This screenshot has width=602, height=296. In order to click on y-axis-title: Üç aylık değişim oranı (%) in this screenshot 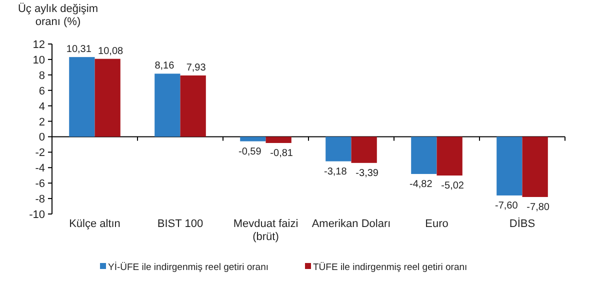, I will do `click(58, 15)`.